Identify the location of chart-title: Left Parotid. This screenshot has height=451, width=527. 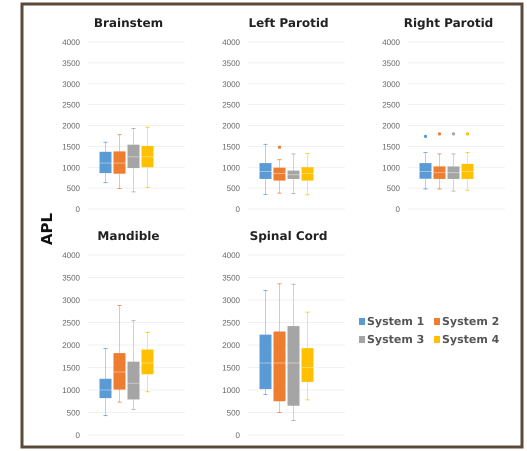
(288, 23).